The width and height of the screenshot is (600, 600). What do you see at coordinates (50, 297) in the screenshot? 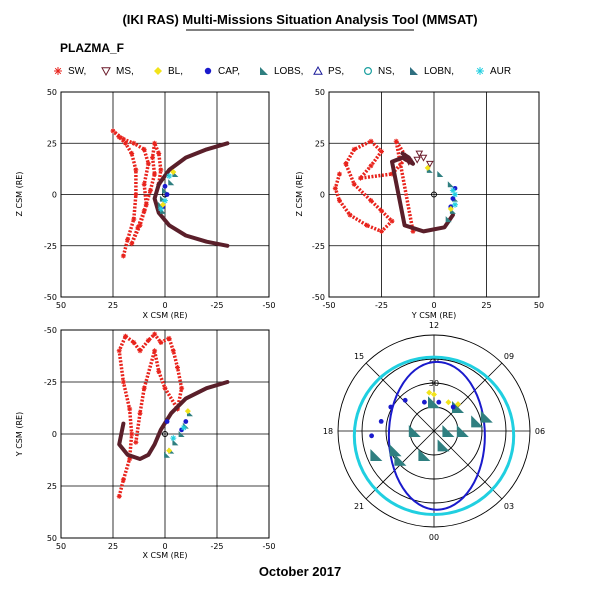
I see `y-tick-label: -50` at bounding box center [50, 297].